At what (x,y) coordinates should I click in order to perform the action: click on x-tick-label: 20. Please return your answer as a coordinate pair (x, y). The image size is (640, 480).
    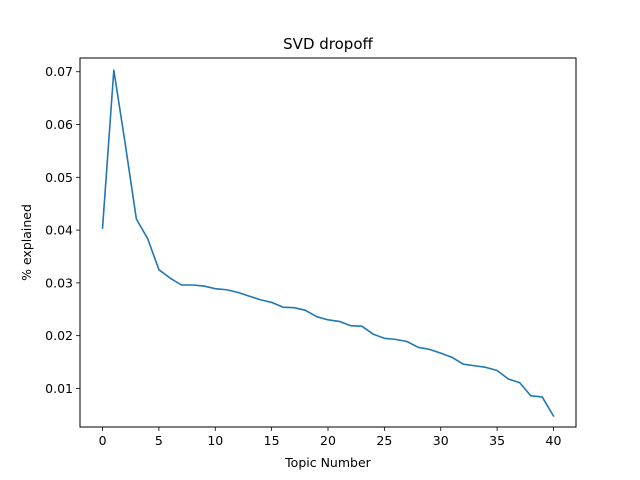
    Looking at the image, I should click on (328, 440).